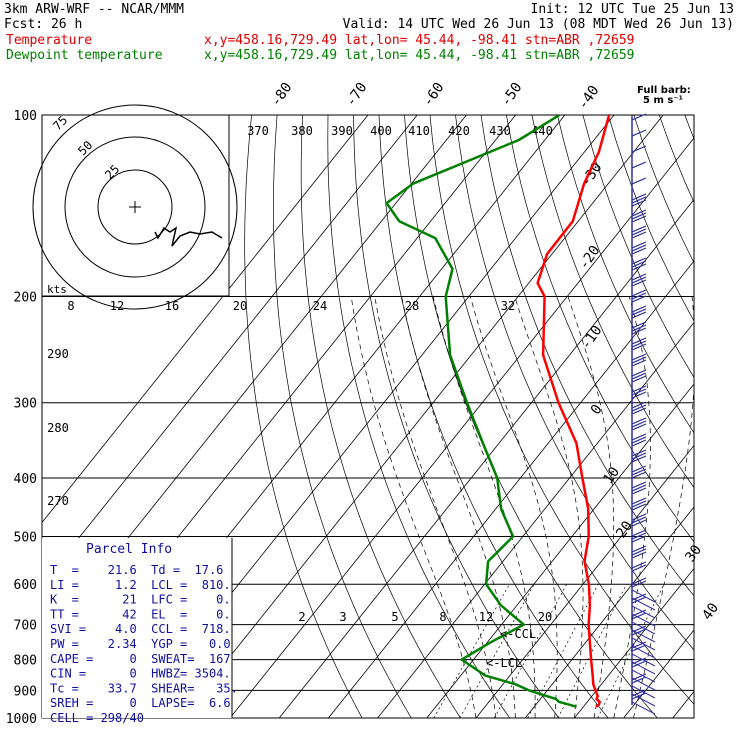  Describe the element at coordinates (710, 611) in the screenshot. I see `isotherm-label: 40` at that location.